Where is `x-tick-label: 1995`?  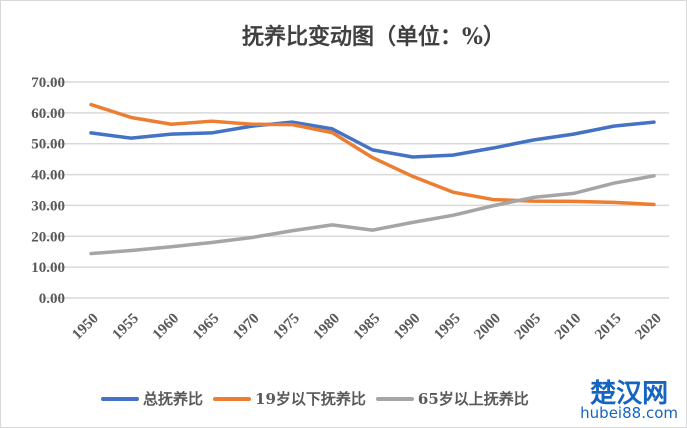
x-tick-label: 1995 is located at coordinates (447, 327).